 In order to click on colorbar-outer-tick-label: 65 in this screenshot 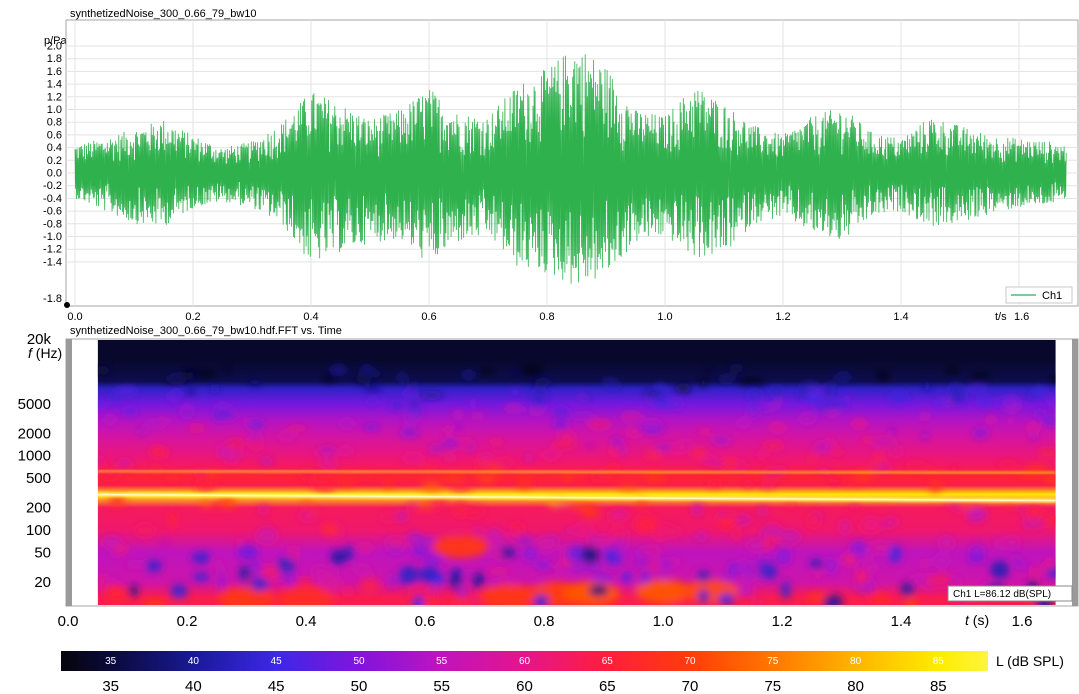, I will do `click(607, 686)`.